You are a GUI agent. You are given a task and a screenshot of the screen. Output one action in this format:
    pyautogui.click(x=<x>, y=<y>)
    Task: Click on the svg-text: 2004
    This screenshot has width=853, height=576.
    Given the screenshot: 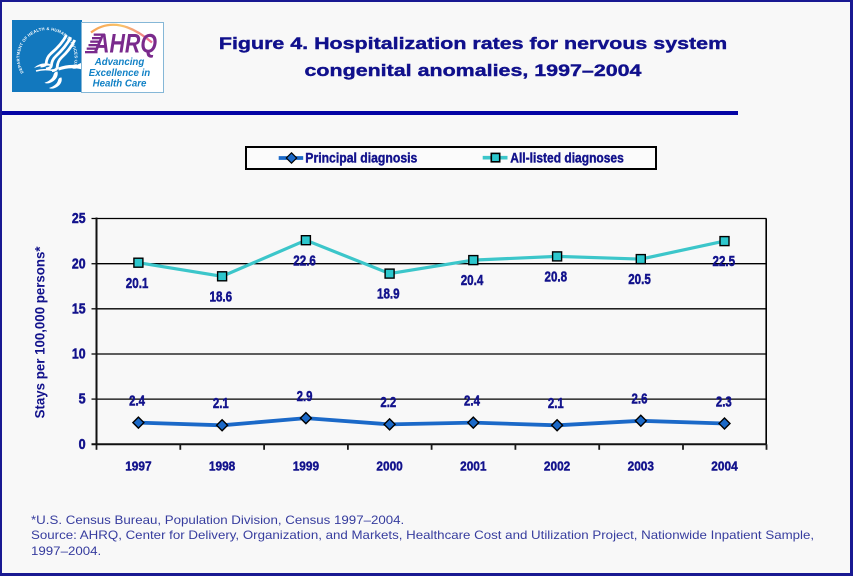 What is the action you would take?
    pyautogui.click(x=724, y=467)
    